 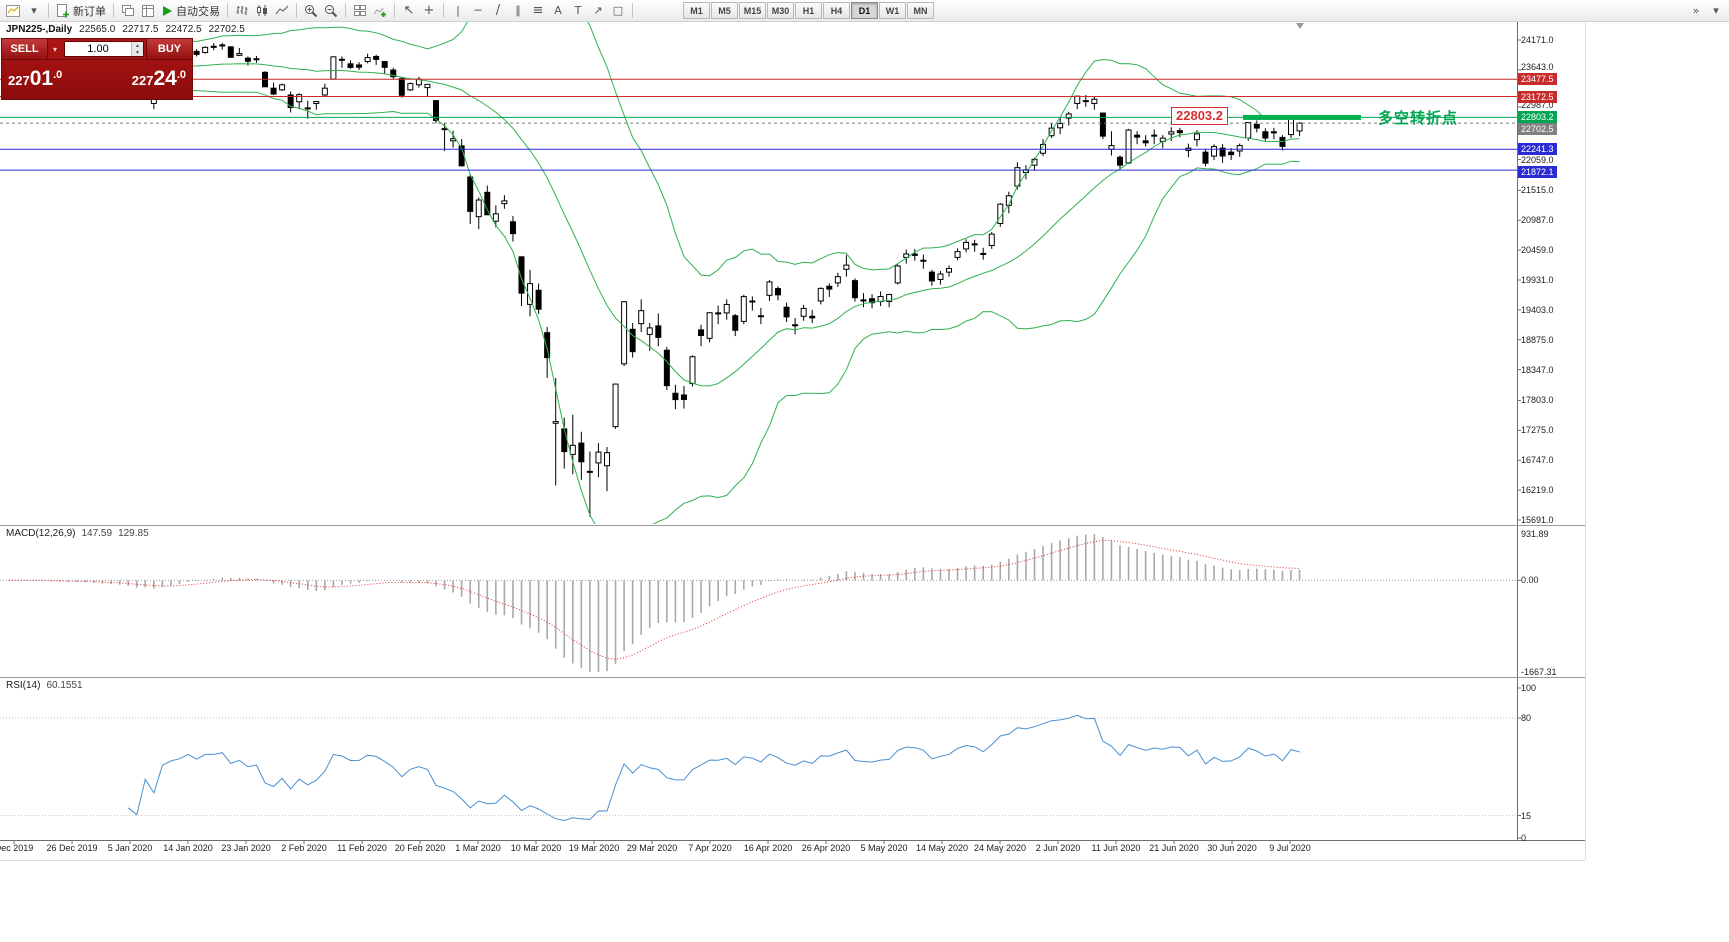 I want to click on new-chart-button, so click(x=13, y=10).